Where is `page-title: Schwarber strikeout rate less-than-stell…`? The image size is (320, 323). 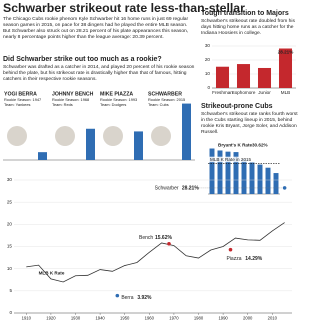
page-title: Schwarber strikeout rate less-than-stell… is located at coordinates (124, 8).